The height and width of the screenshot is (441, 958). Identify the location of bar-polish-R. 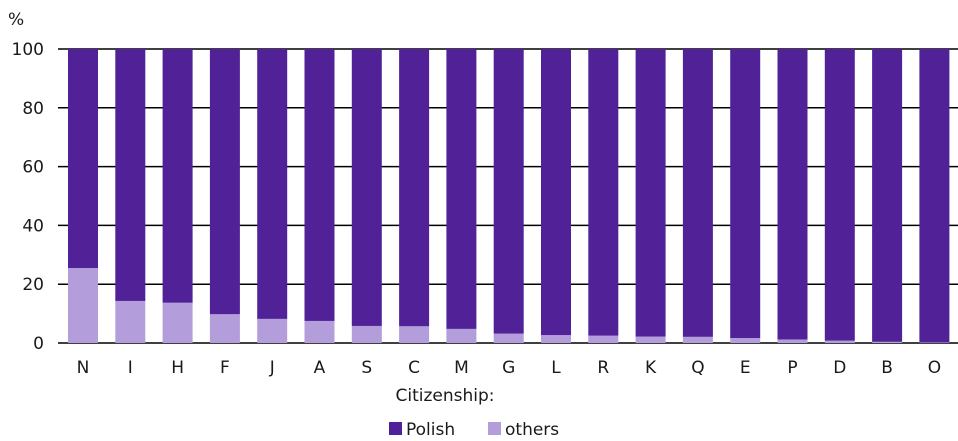
(603, 192).